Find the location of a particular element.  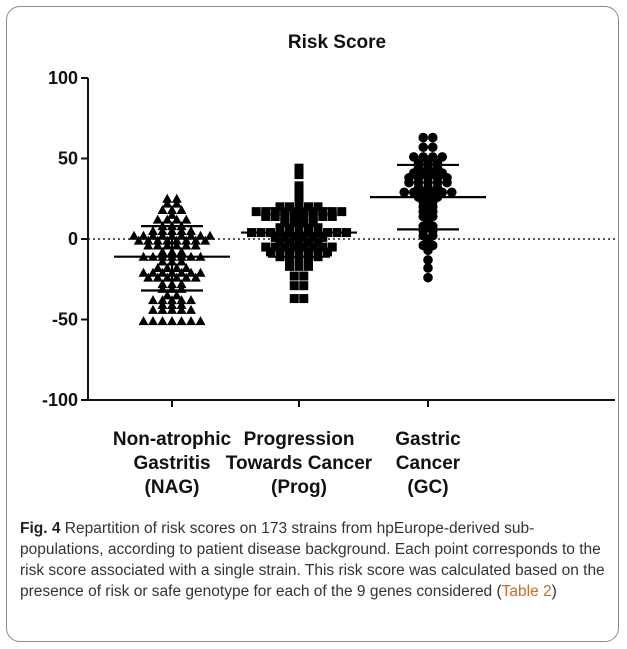

x-category-label-line: Non-atrophic is located at coordinates (172, 439).